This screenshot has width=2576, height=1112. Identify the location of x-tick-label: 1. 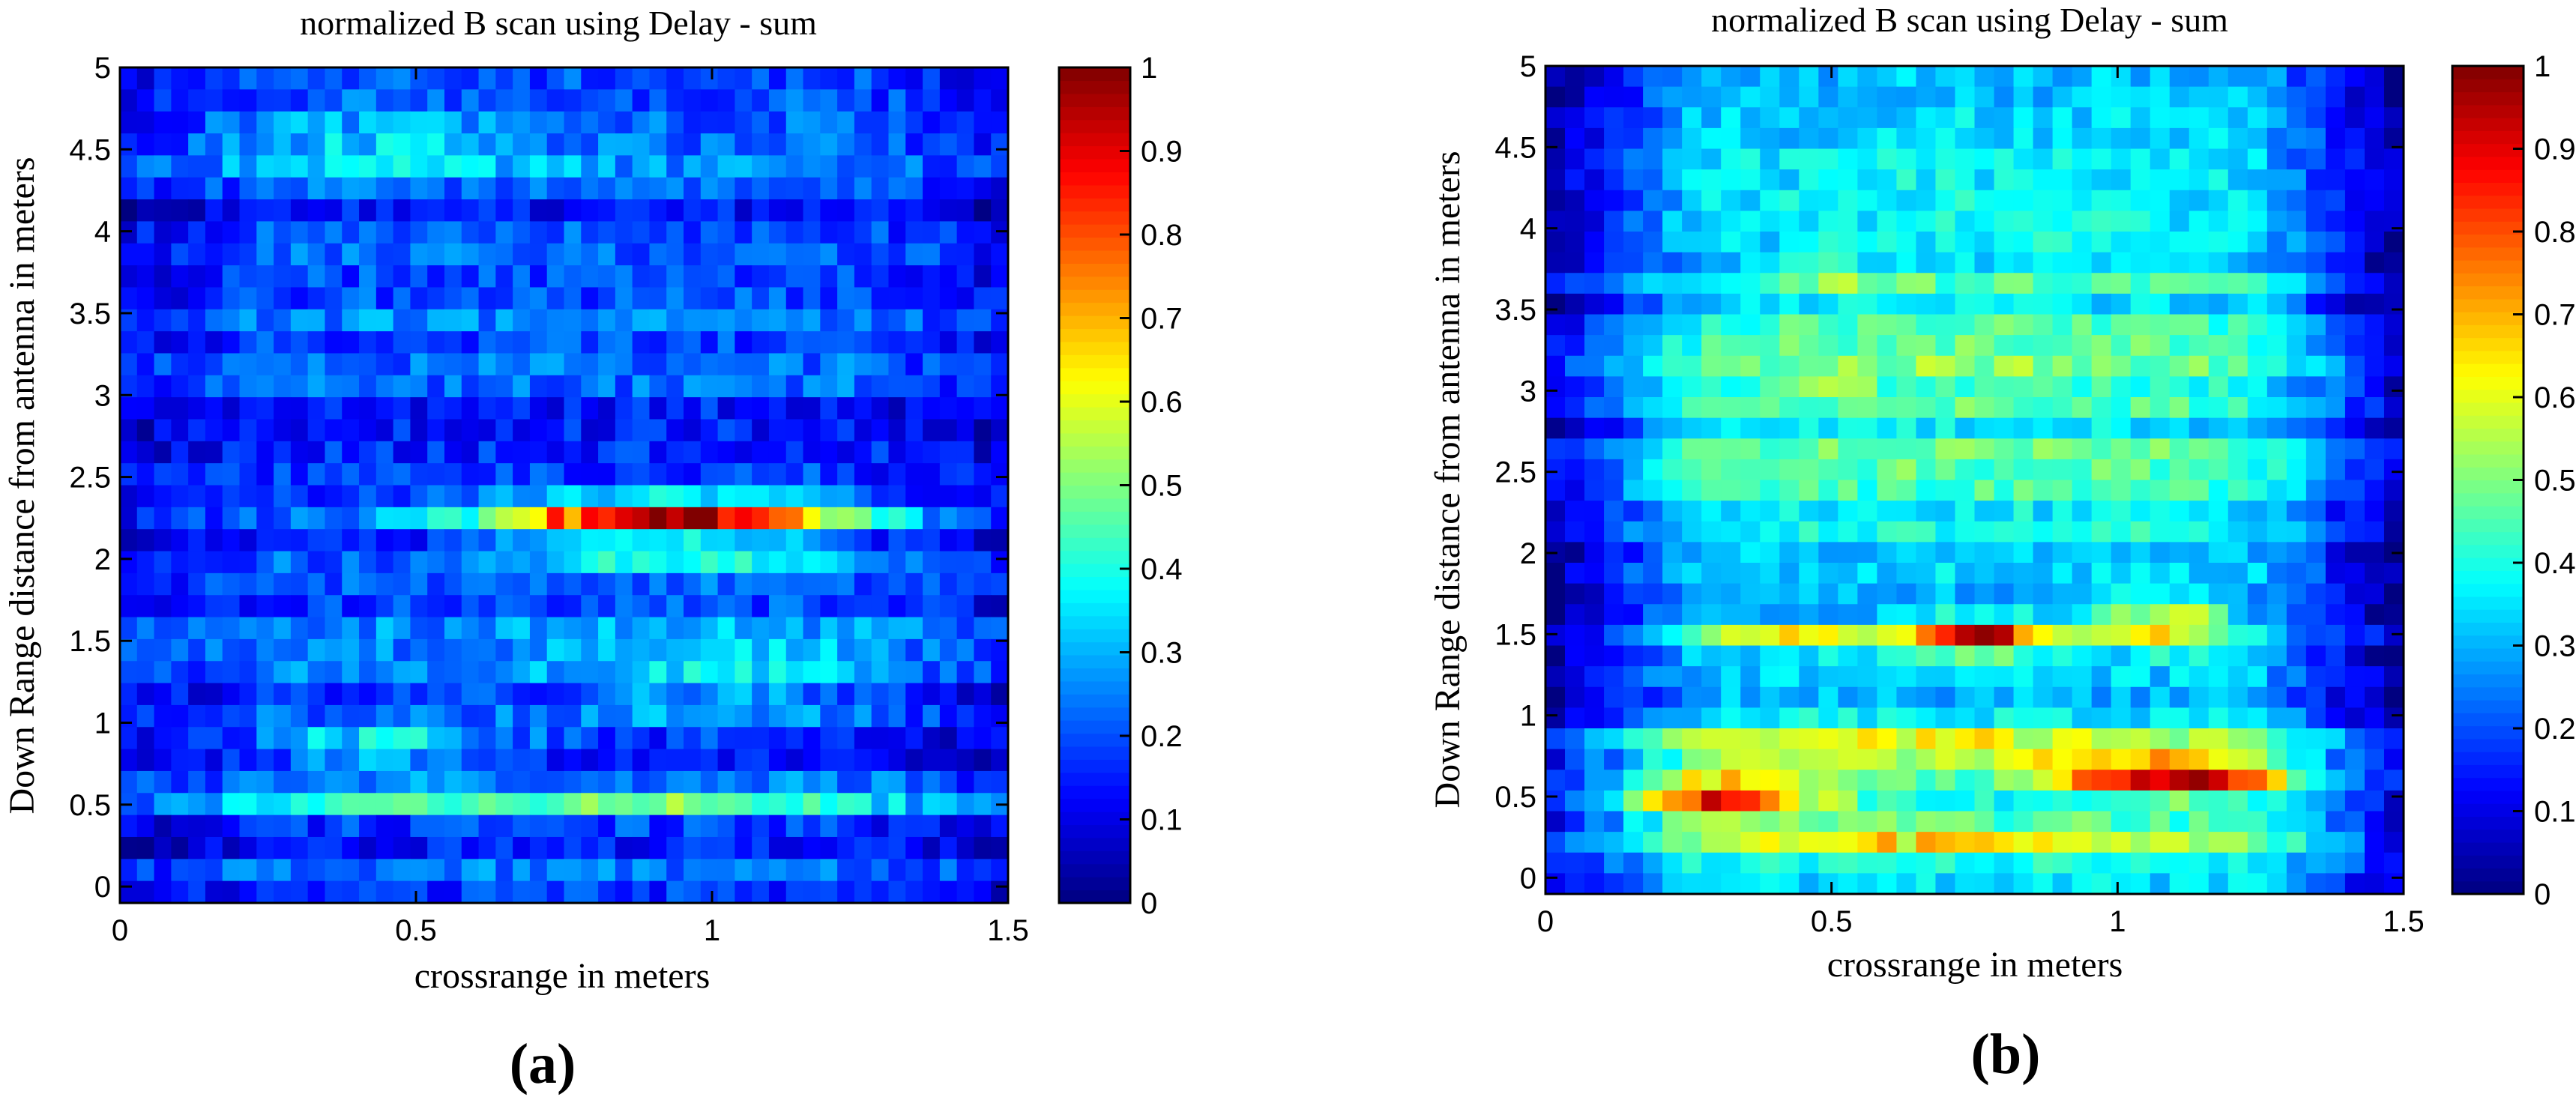
(712, 930).